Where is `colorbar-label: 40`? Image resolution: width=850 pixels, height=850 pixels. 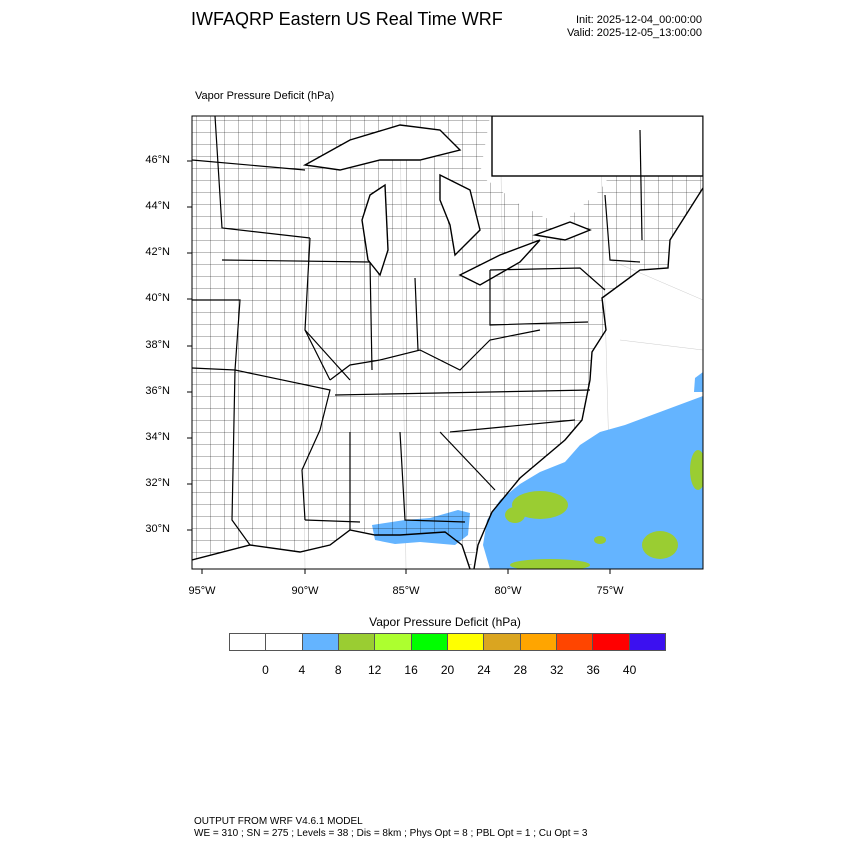
colorbar-label: 40 is located at coordinates (629, 670).